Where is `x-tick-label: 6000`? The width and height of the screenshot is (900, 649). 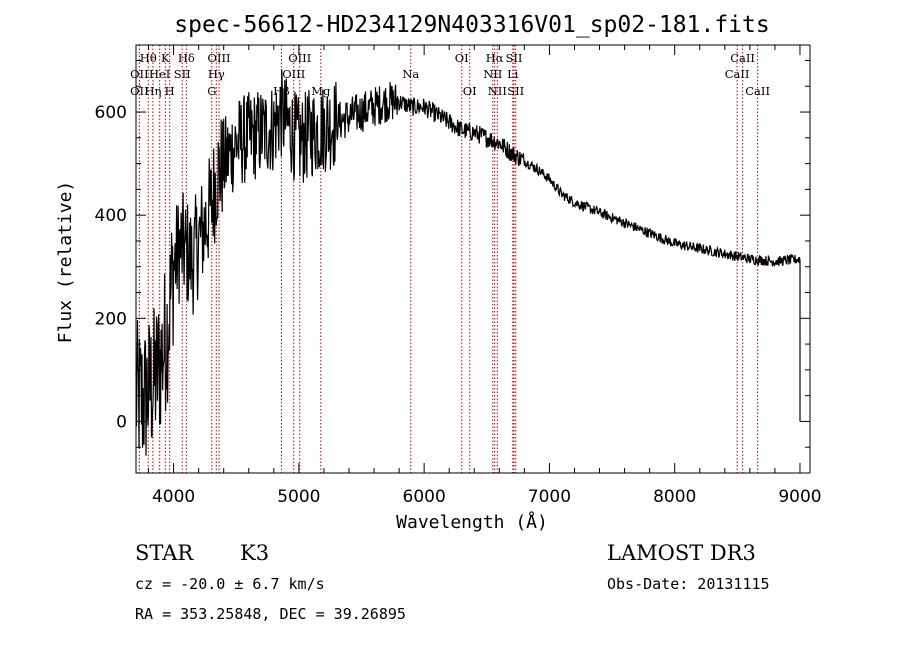
x-tick-label: 6000 is located at coordinates (424, 497).